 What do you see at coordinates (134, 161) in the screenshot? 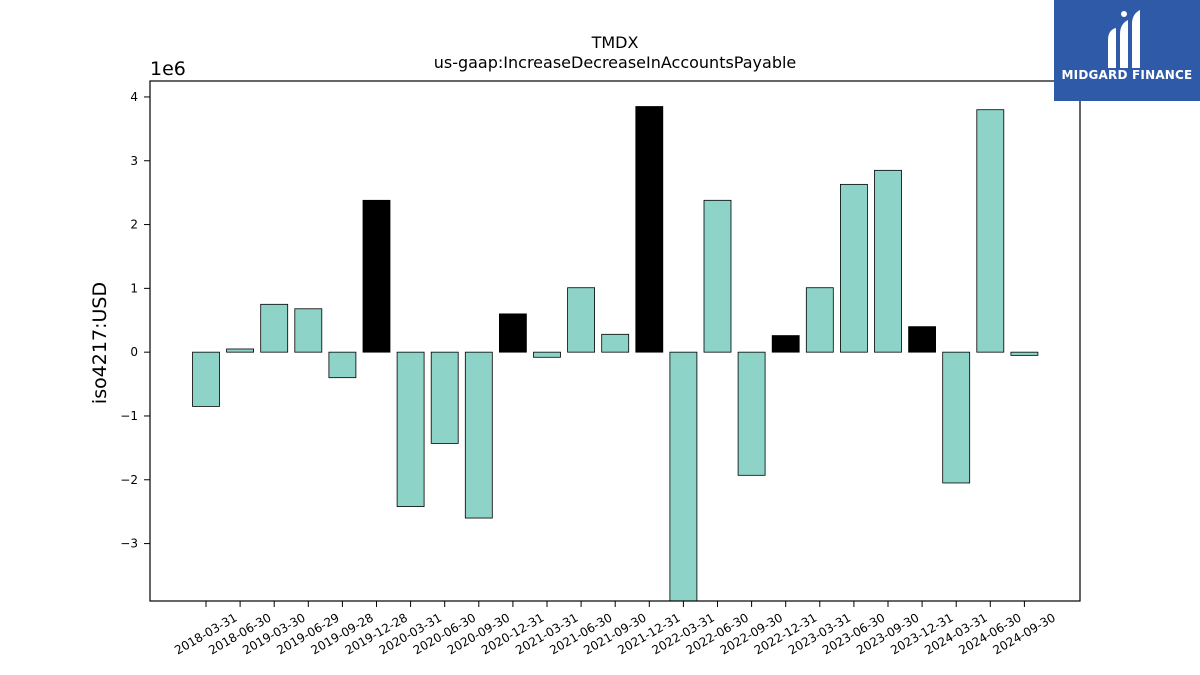
I see `y-tick-label: 3` at bounding box center [134, 161].